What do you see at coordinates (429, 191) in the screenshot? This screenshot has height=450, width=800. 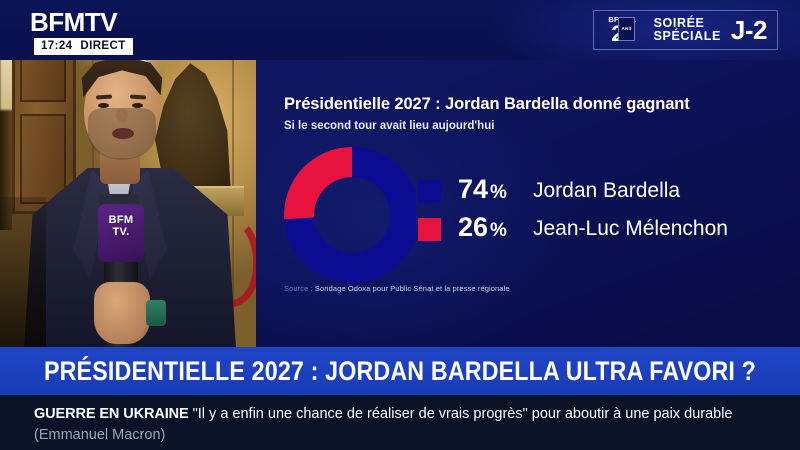 I see `legend-swatch-bardella` at bounding box center [429, 191].